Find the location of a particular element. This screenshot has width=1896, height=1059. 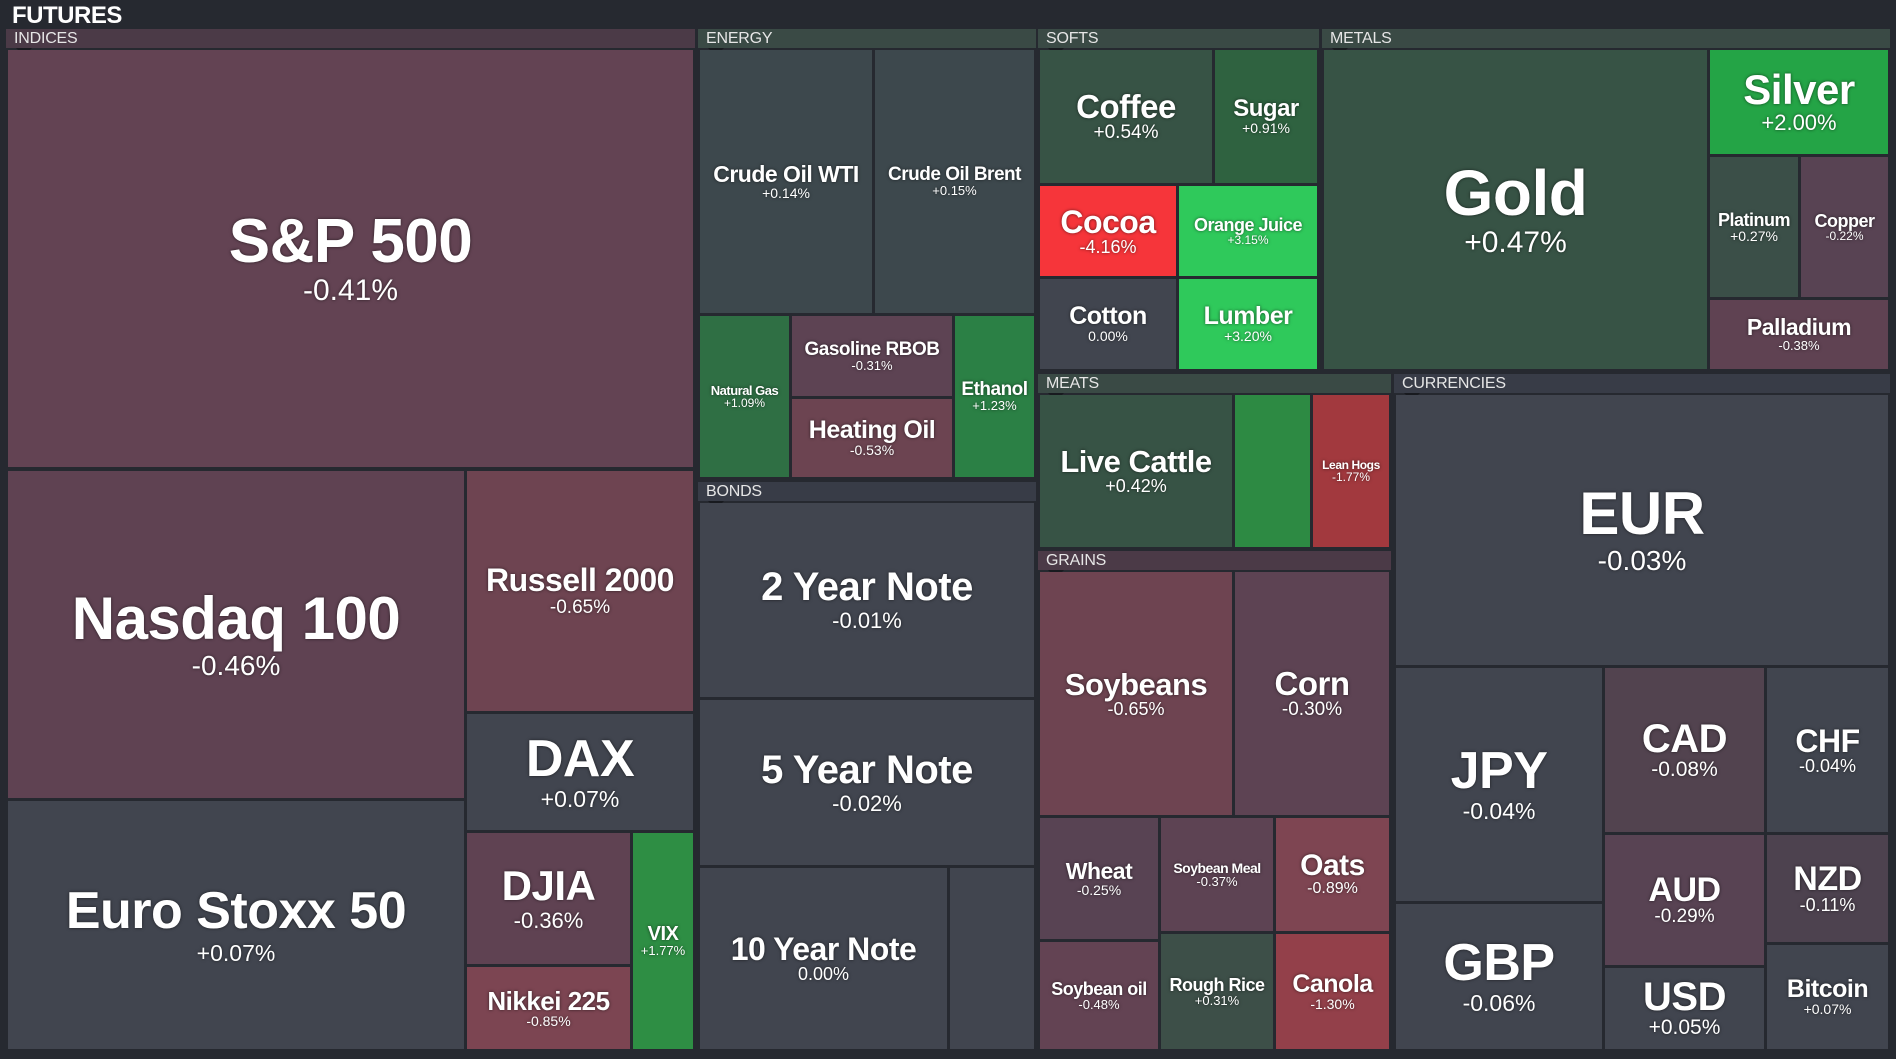

tile-sp500: S&P 500 -0.41% is located at coordinates (350, 258).